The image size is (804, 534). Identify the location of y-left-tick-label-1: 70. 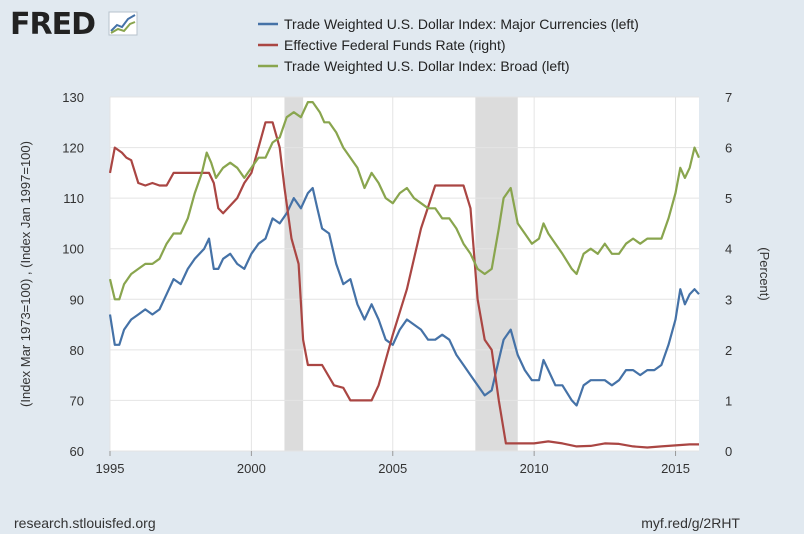
(77, 400).